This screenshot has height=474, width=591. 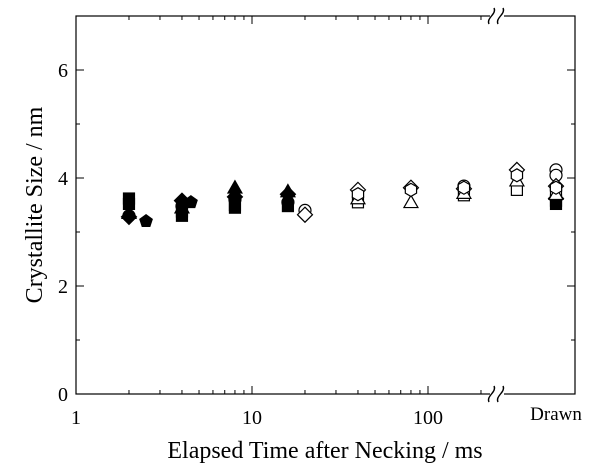 What do you see at coordinates (252, 418) in the screenshot?
I see `x-tick-label: 10` at bounding box center [252, 418].